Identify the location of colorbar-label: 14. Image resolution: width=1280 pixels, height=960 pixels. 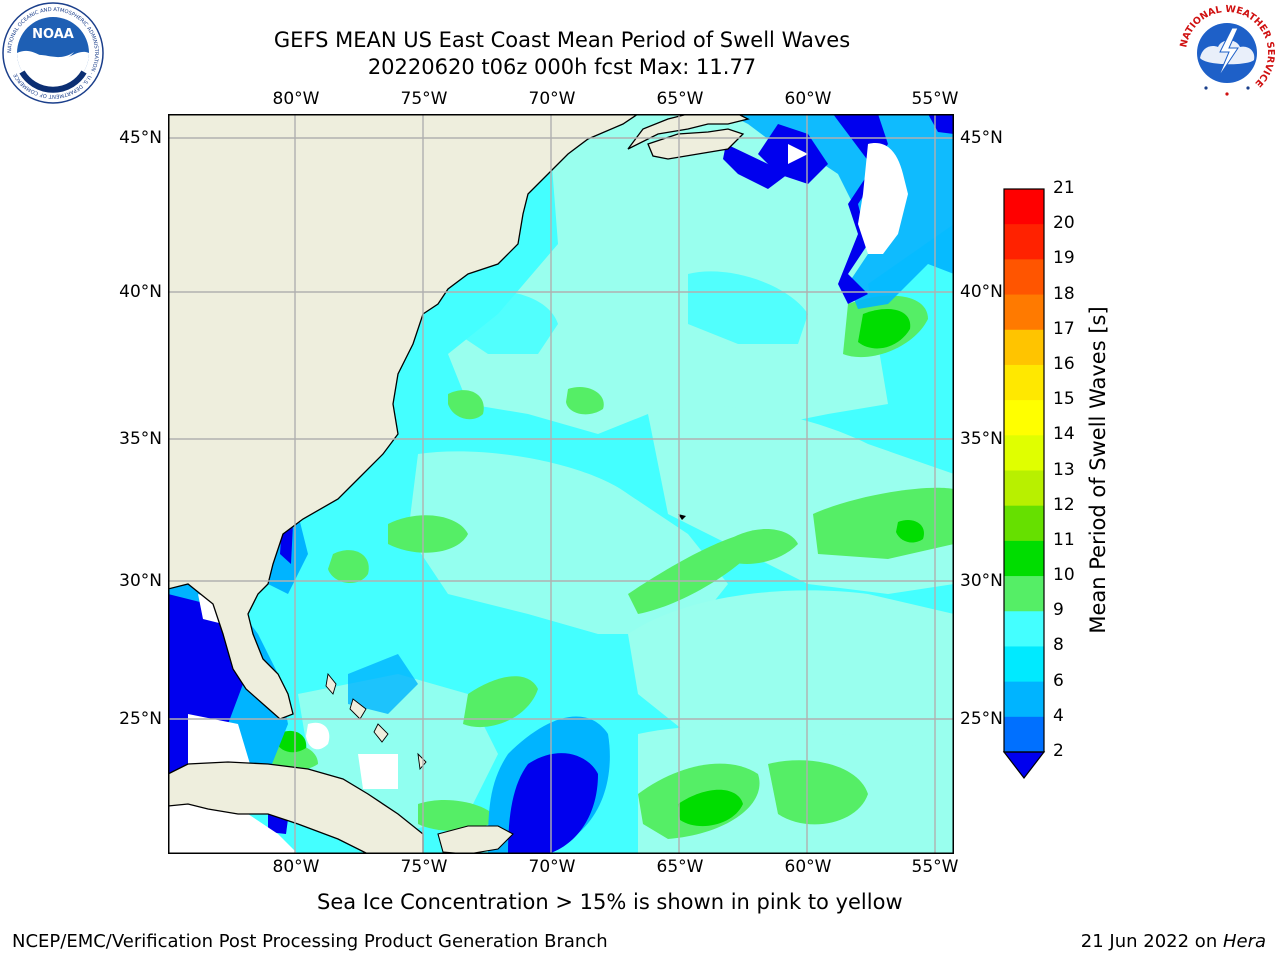
(1064, 434).